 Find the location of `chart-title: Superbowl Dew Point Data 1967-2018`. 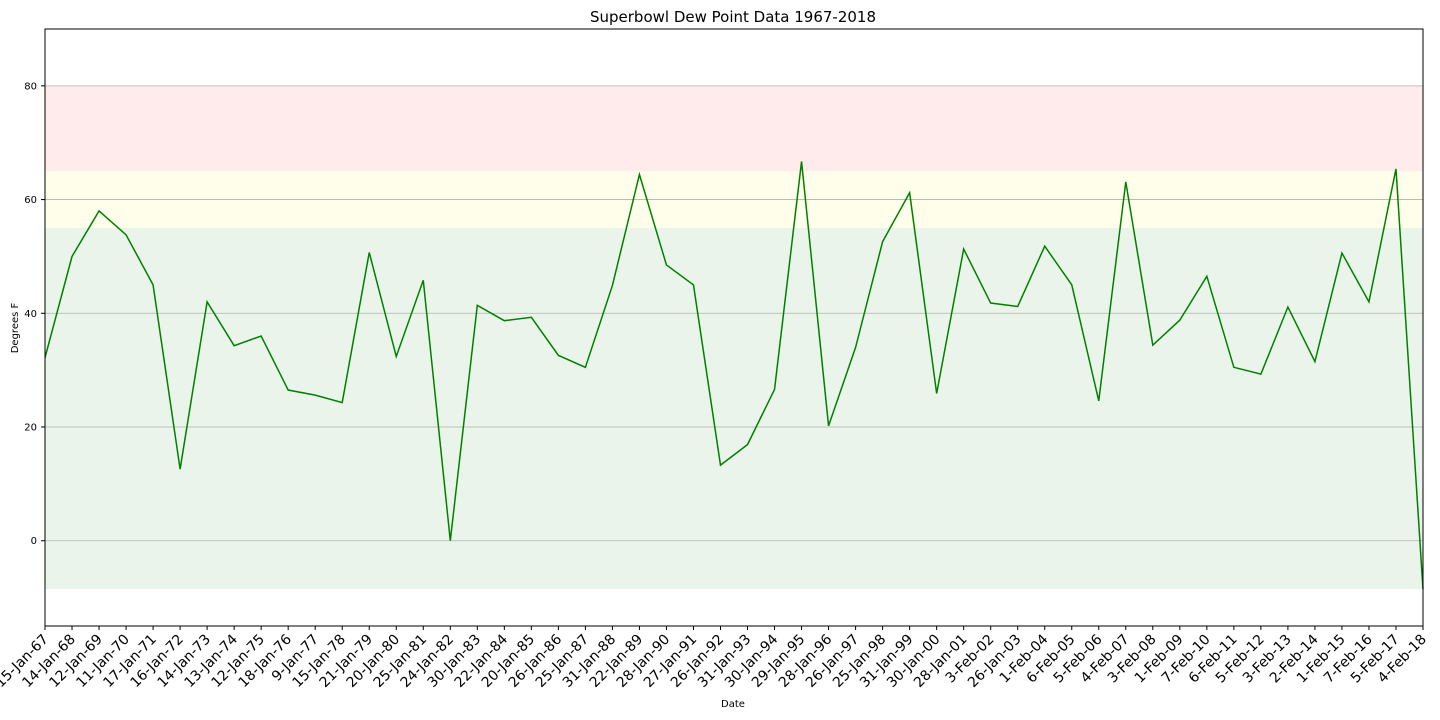

chart-title: Superbowl Dew Point Data 1967-2018 is located at coordinates (733, 17).